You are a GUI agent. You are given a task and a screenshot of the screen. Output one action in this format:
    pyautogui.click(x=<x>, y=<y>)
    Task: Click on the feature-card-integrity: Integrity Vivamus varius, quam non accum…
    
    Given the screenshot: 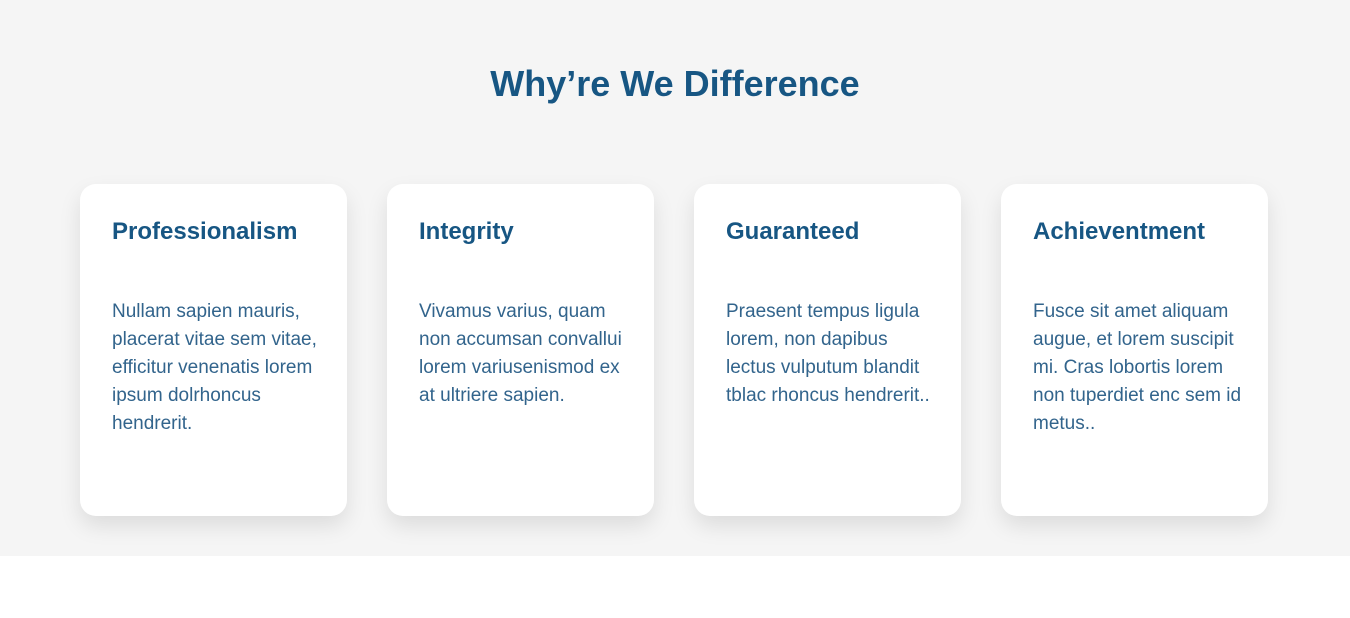 What is the action you would take?
    pyautogui.click(x=520, y=350)
    